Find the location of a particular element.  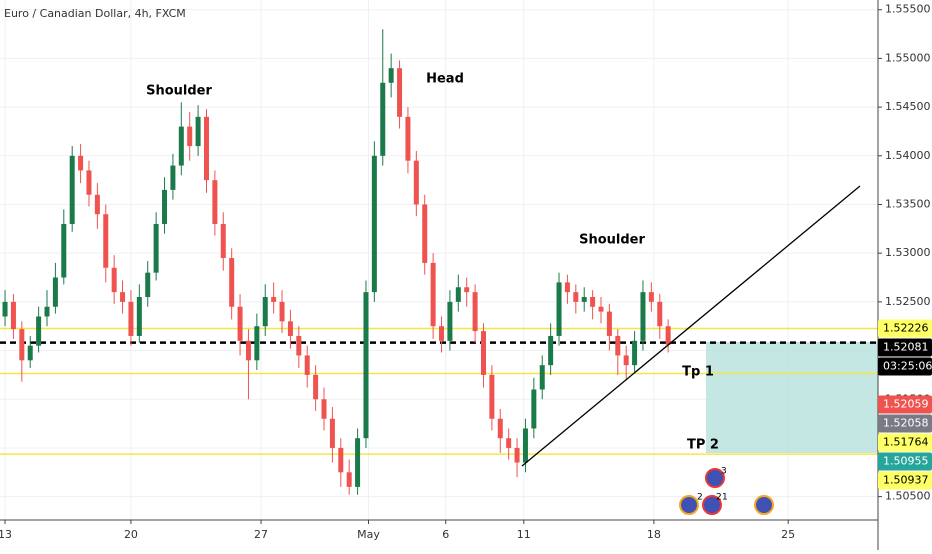

price-tag-label: 1.51764 is located at coordinates (906, 442).